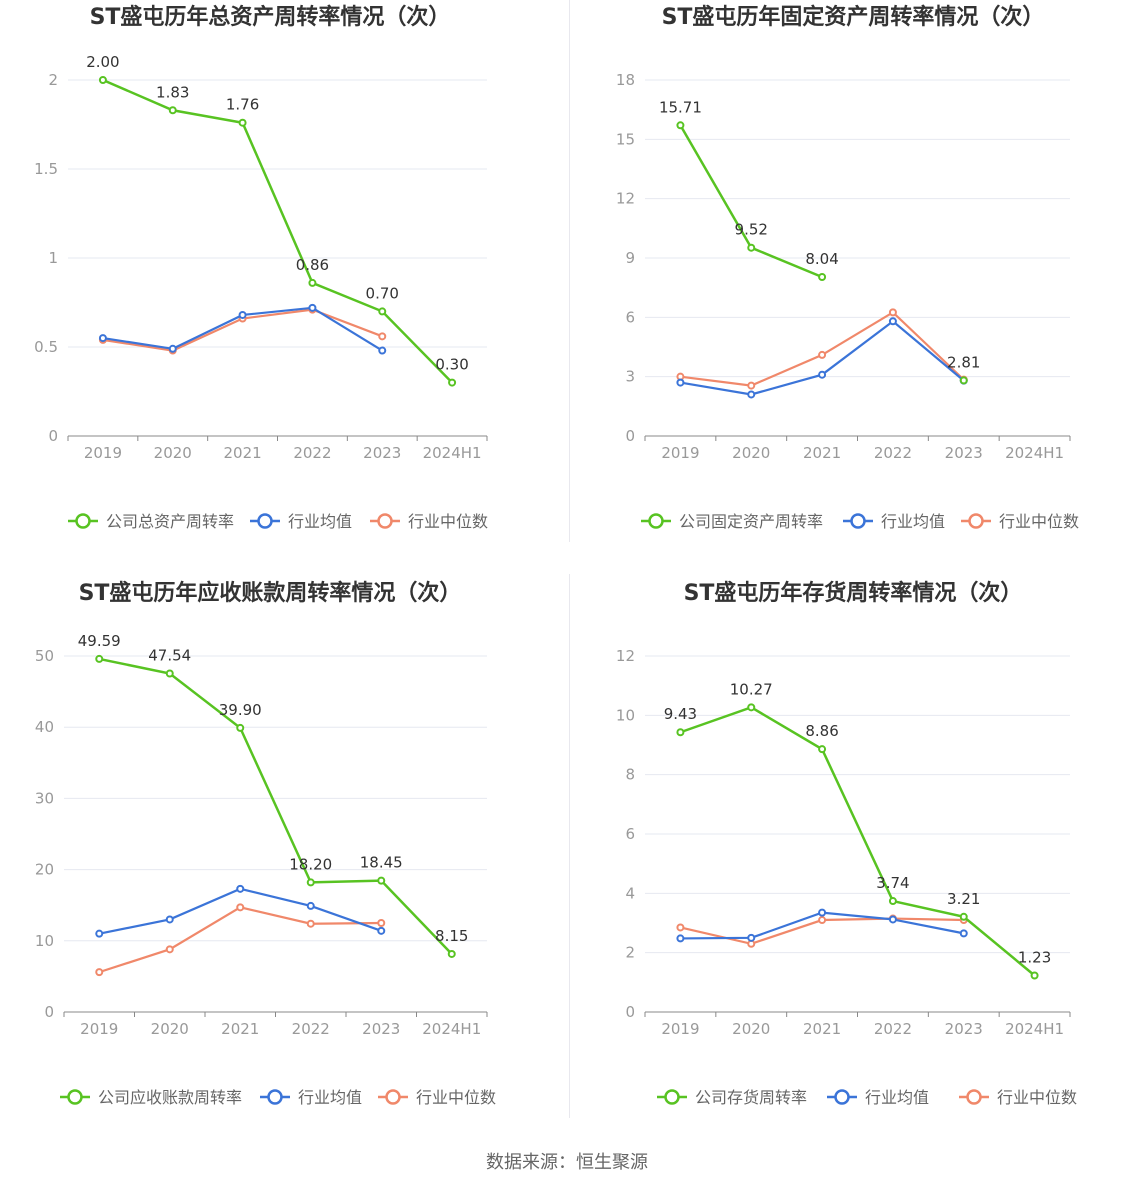 This screenshot has height=1188, width=1134. Describe the element at coordinates (53, 258) in the screenshot. I see `y-tick-label: 1` at that location.